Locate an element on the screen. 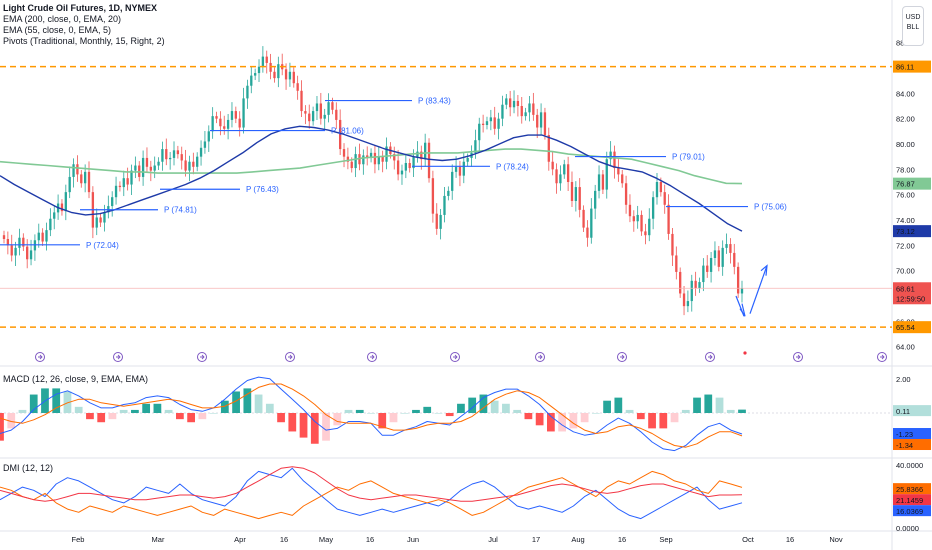 Image resolution: width=932 pixels, height=550 pixels. lower-level-badge-bg is located at coordinates (912, 327).